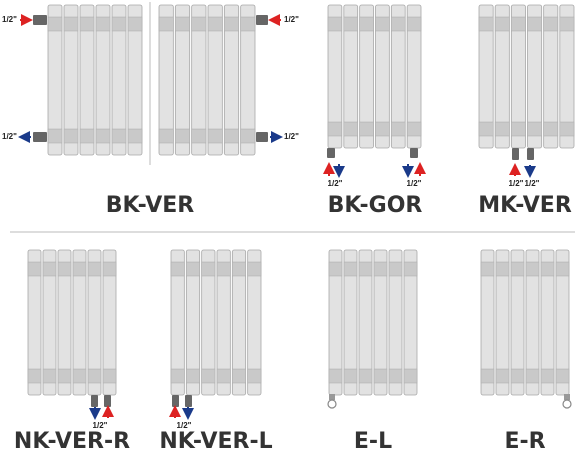 This screenshot has width=585, height=460. I want to click on panel-label: NK-VER-R, so click(72, 441).